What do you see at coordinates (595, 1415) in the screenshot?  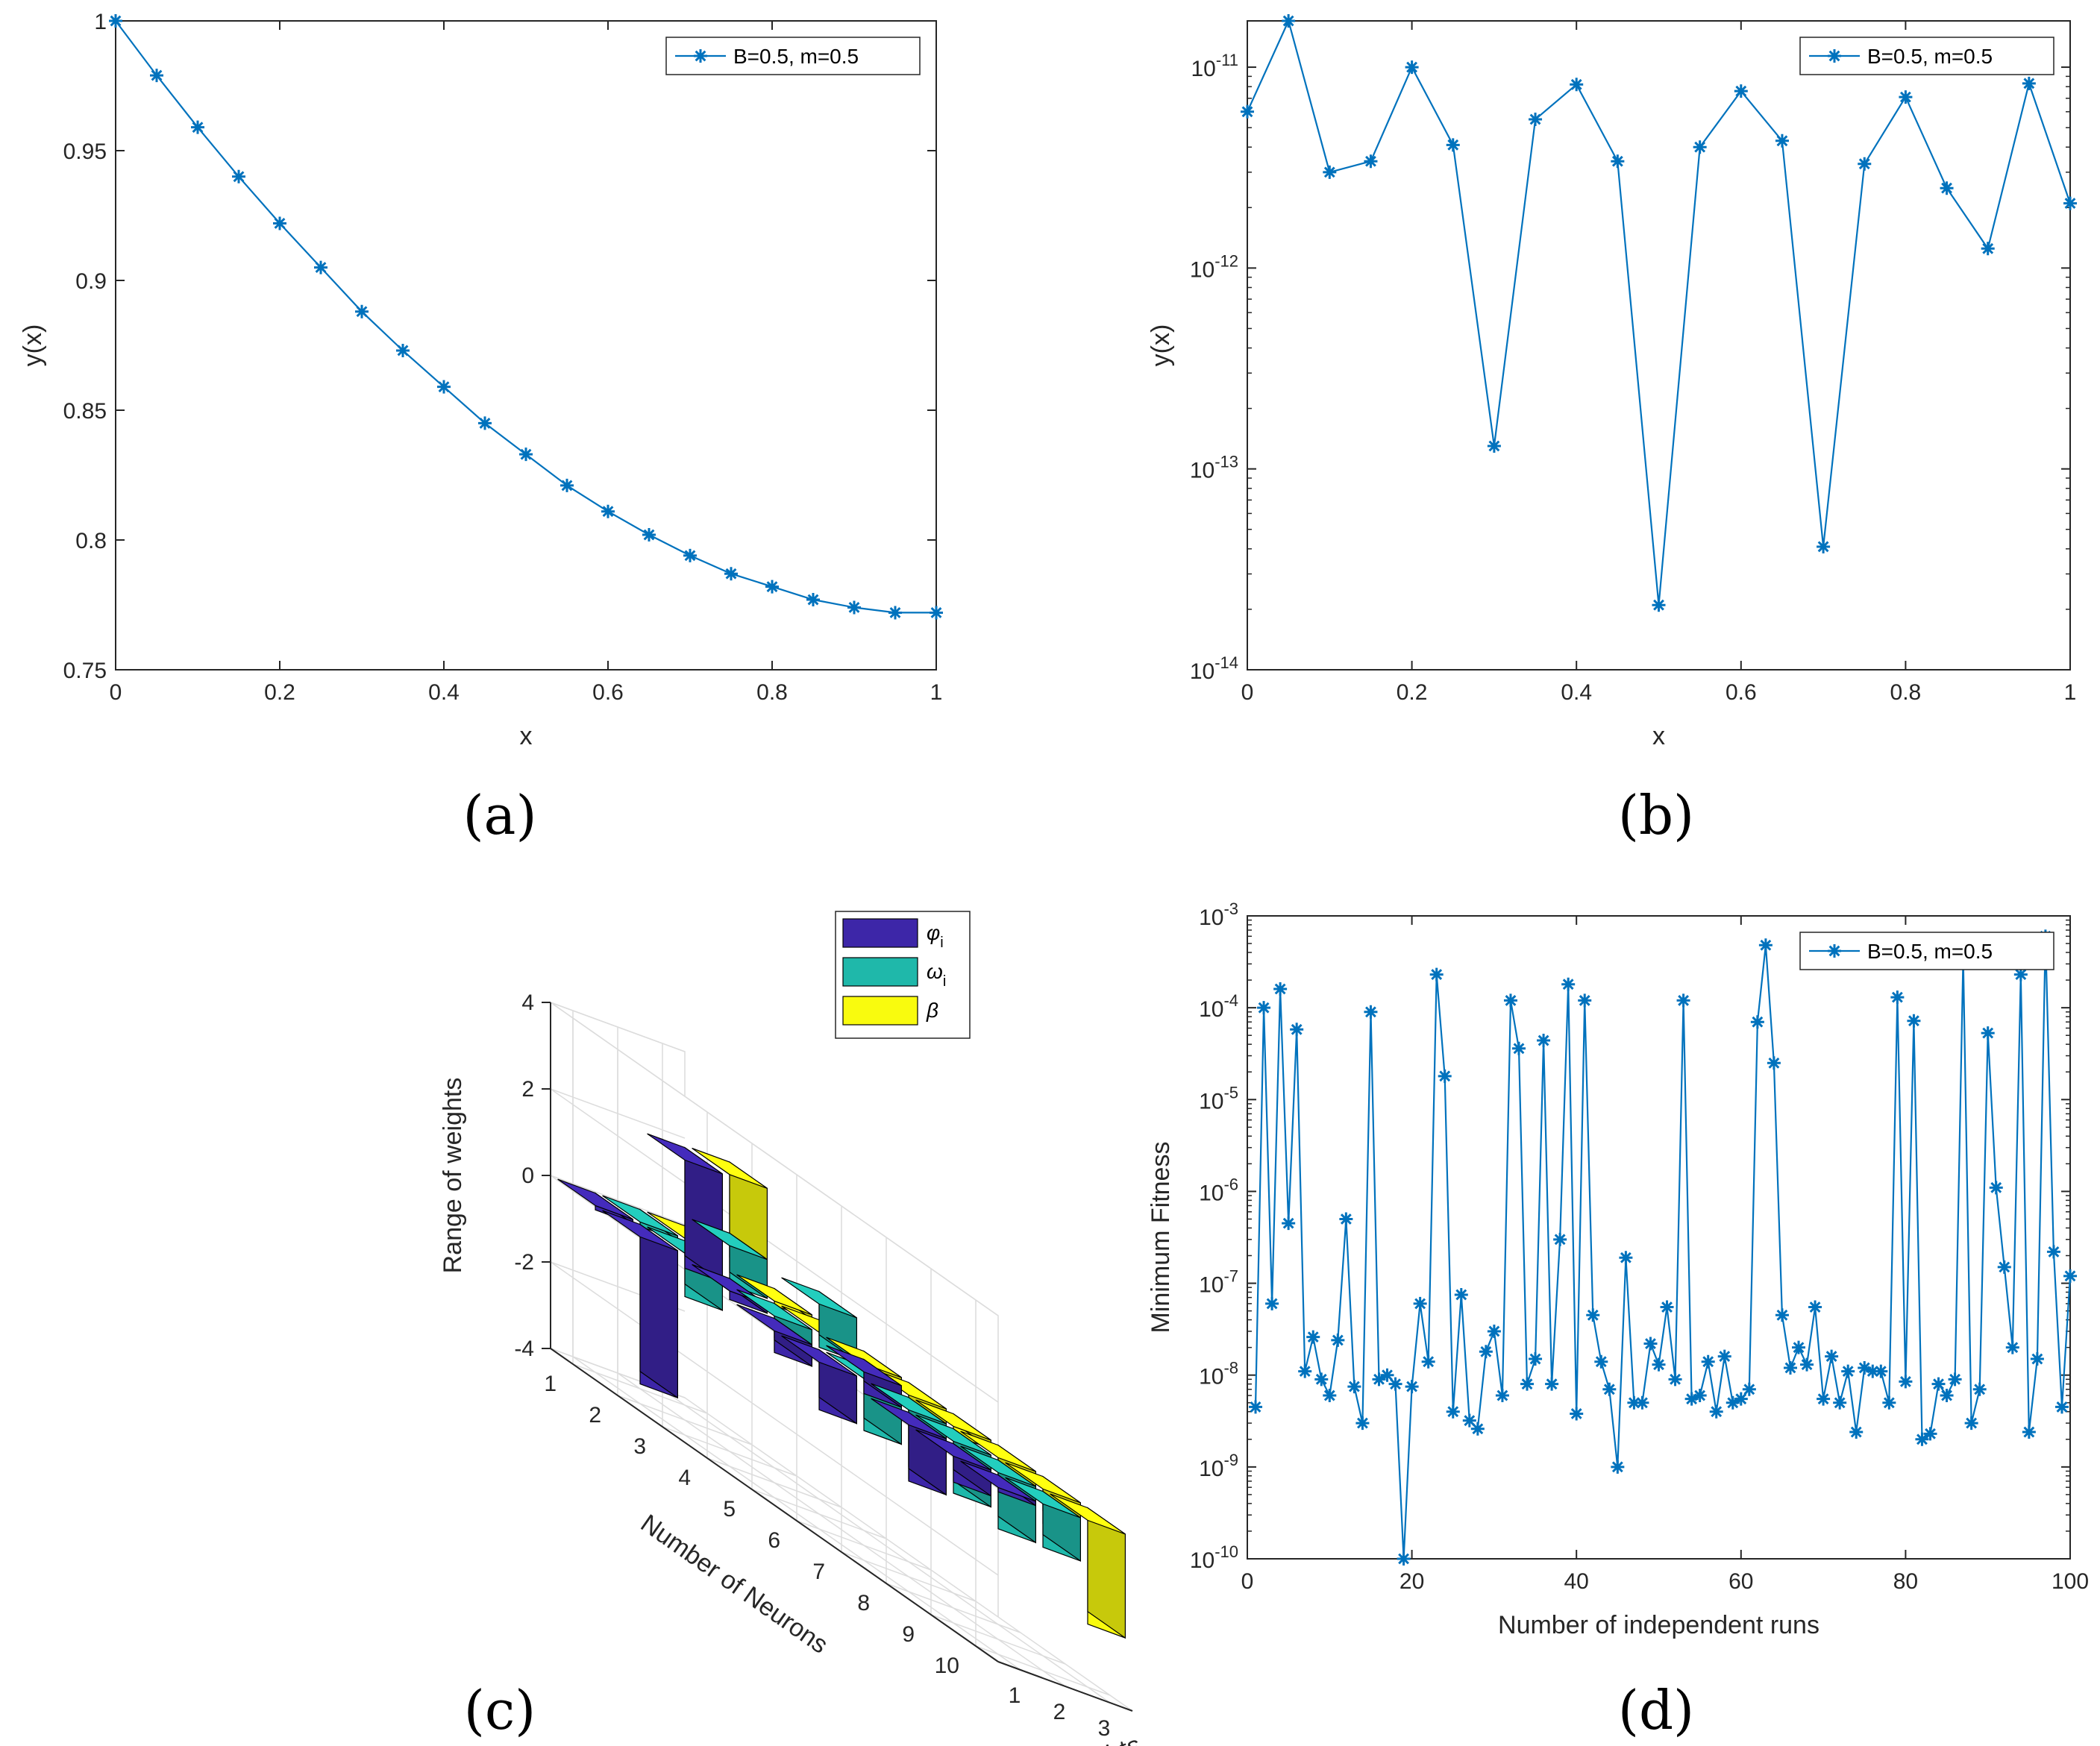 I see `c-neuron-tick-label: 2` at bounding box center [595, 1415].